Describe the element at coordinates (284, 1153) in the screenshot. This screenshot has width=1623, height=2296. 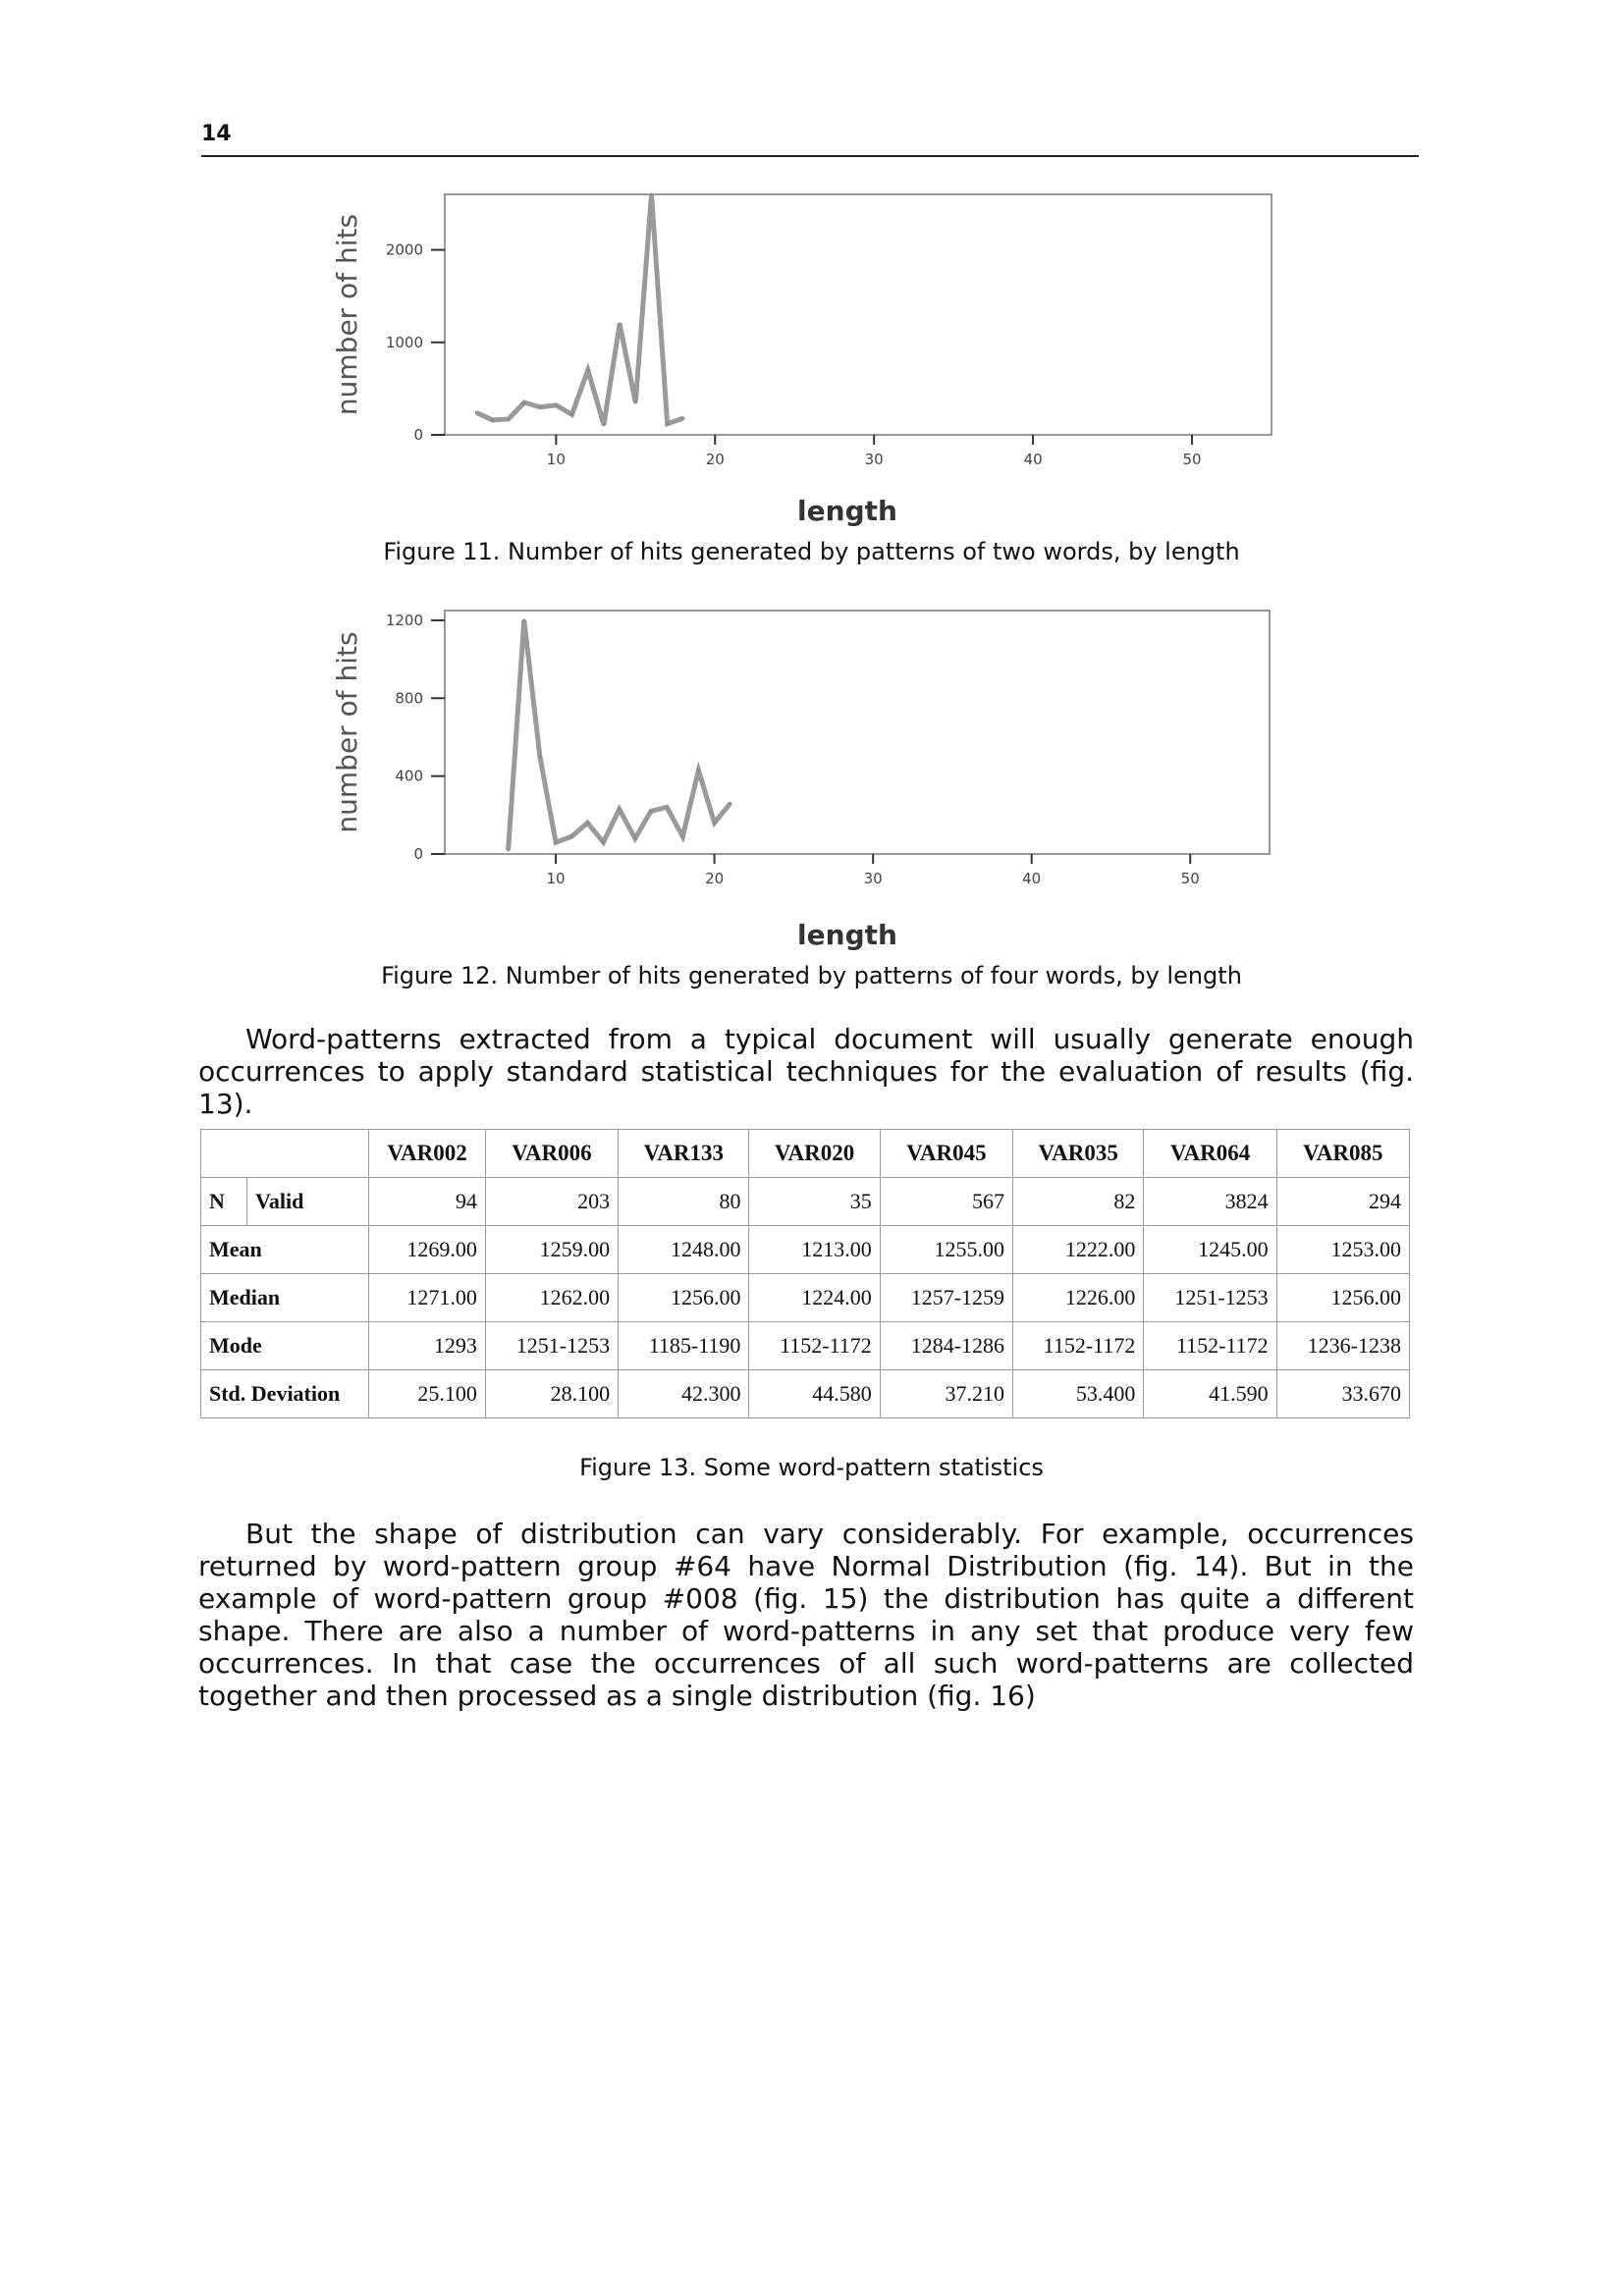
I see `table-corner-cell` at that location.